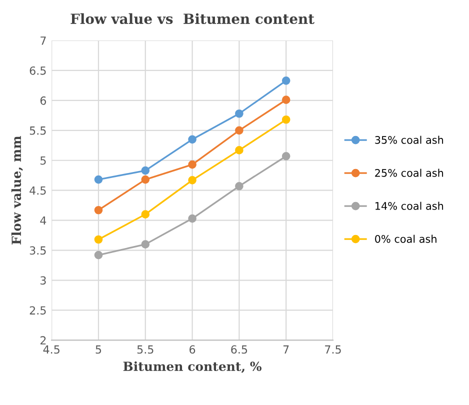 This screenshot has width=469, height=405. What do you see at coordinates (38, 190) in the screenshot?
I see `y-tick-label: 4.5` at bounding box center [38, 190].